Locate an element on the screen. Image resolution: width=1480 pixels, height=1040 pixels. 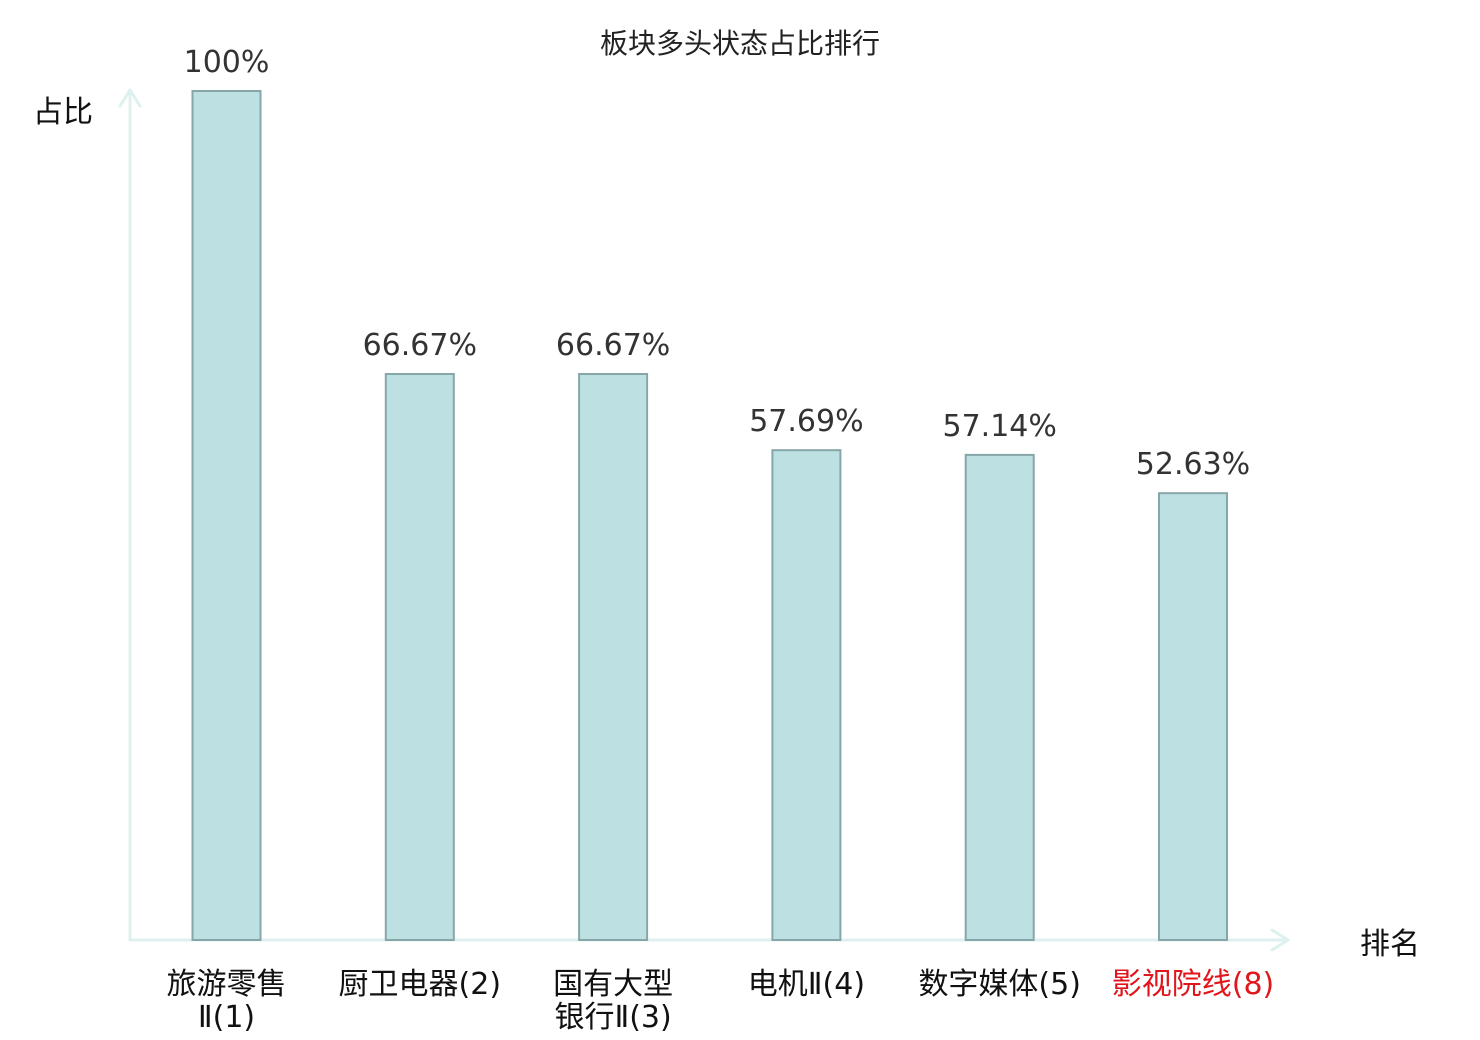
y-axis-label: 占比 is located at coordinates (63, 112).